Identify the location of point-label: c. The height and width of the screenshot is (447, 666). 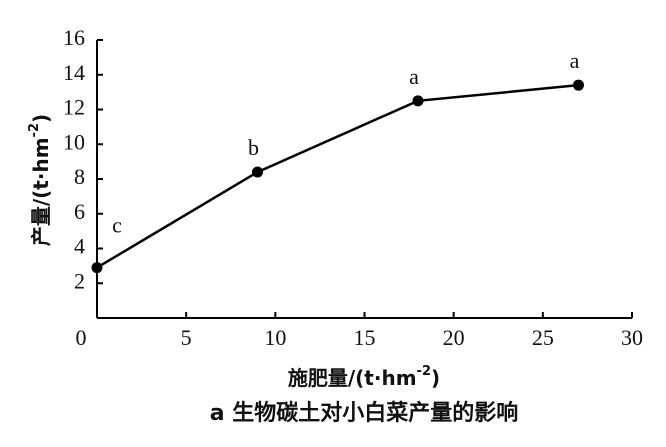
(117, 225).